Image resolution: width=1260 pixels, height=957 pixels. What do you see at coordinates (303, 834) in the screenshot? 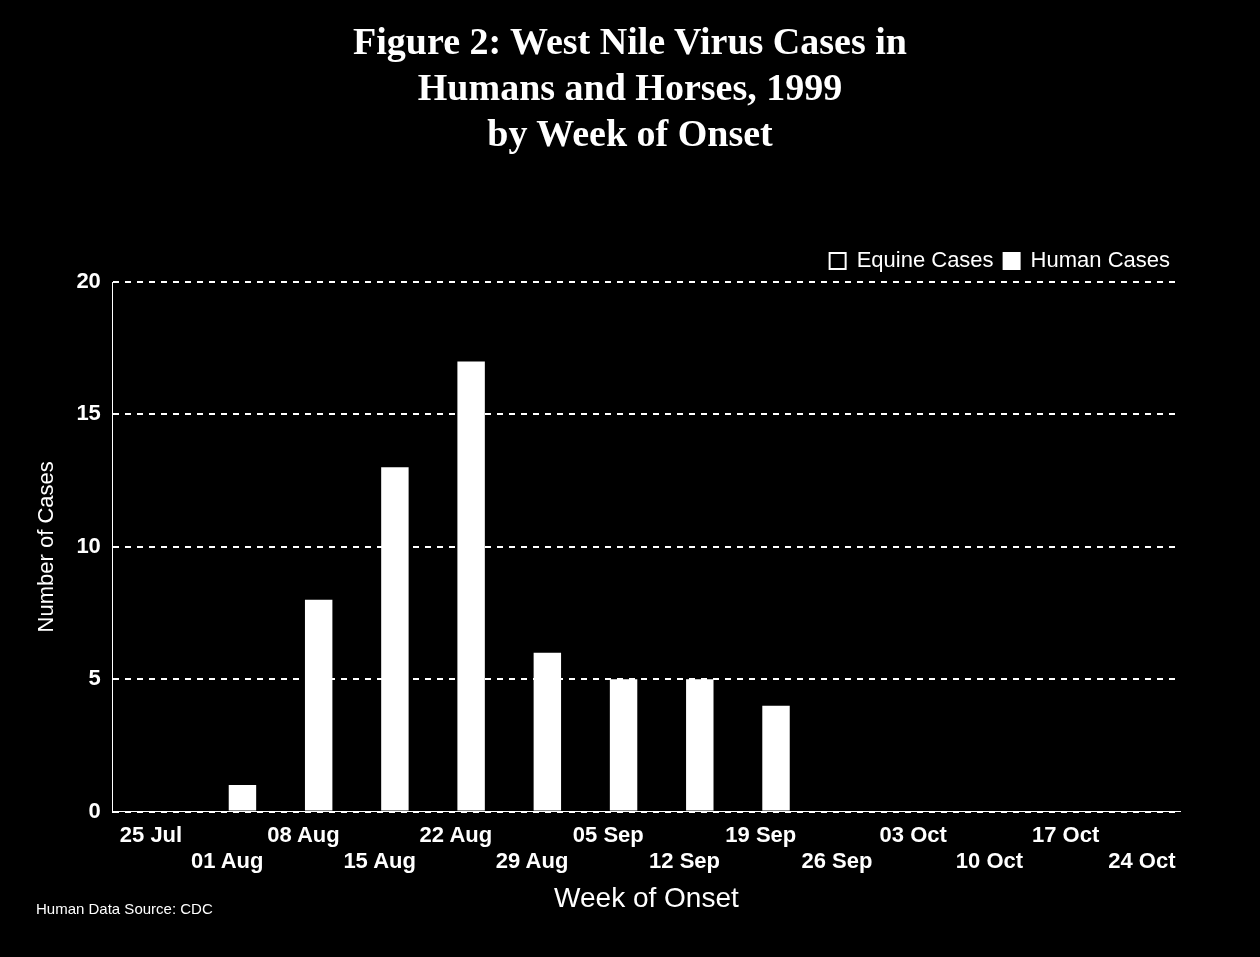
I see `x-tick-label: 08 Aug` at bounding box center [303, 834].